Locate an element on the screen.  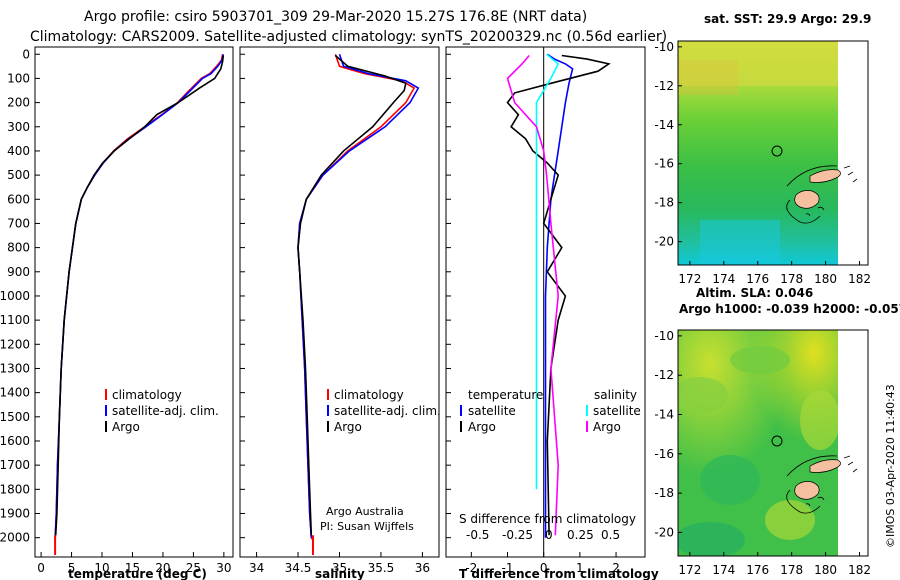
depth-tick-label: 1900 is located at coordinates (15, 513).